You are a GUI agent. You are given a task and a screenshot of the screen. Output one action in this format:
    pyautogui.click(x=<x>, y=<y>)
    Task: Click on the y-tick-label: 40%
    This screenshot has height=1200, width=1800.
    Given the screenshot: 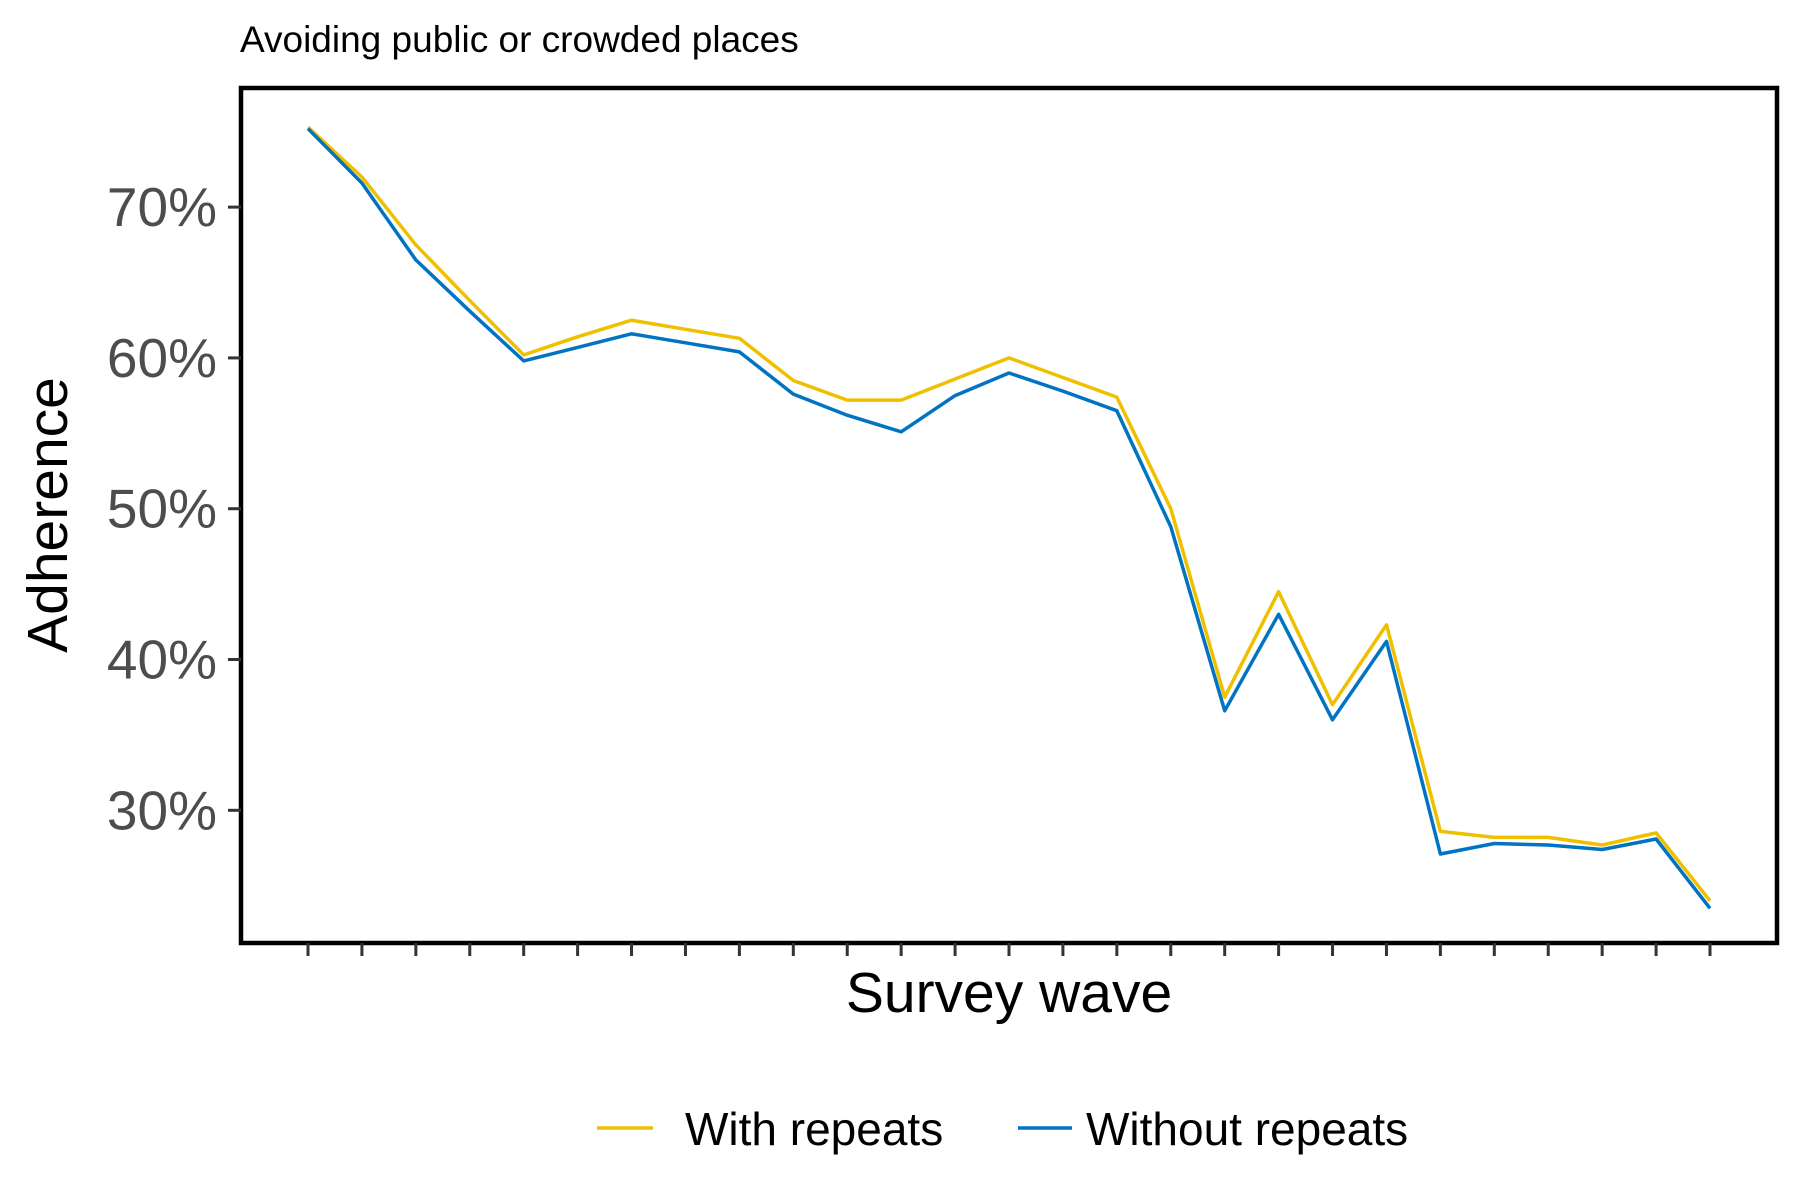 What is the action you would take?
    pyautogui.click(x=162, y=660)
    